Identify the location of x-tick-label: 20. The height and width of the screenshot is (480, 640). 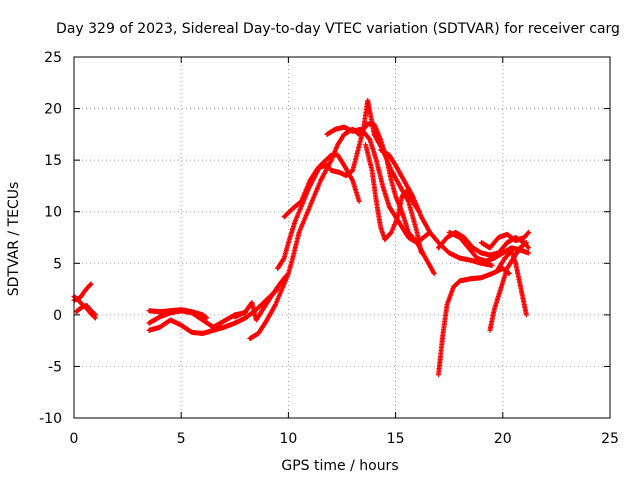
(503, 439).